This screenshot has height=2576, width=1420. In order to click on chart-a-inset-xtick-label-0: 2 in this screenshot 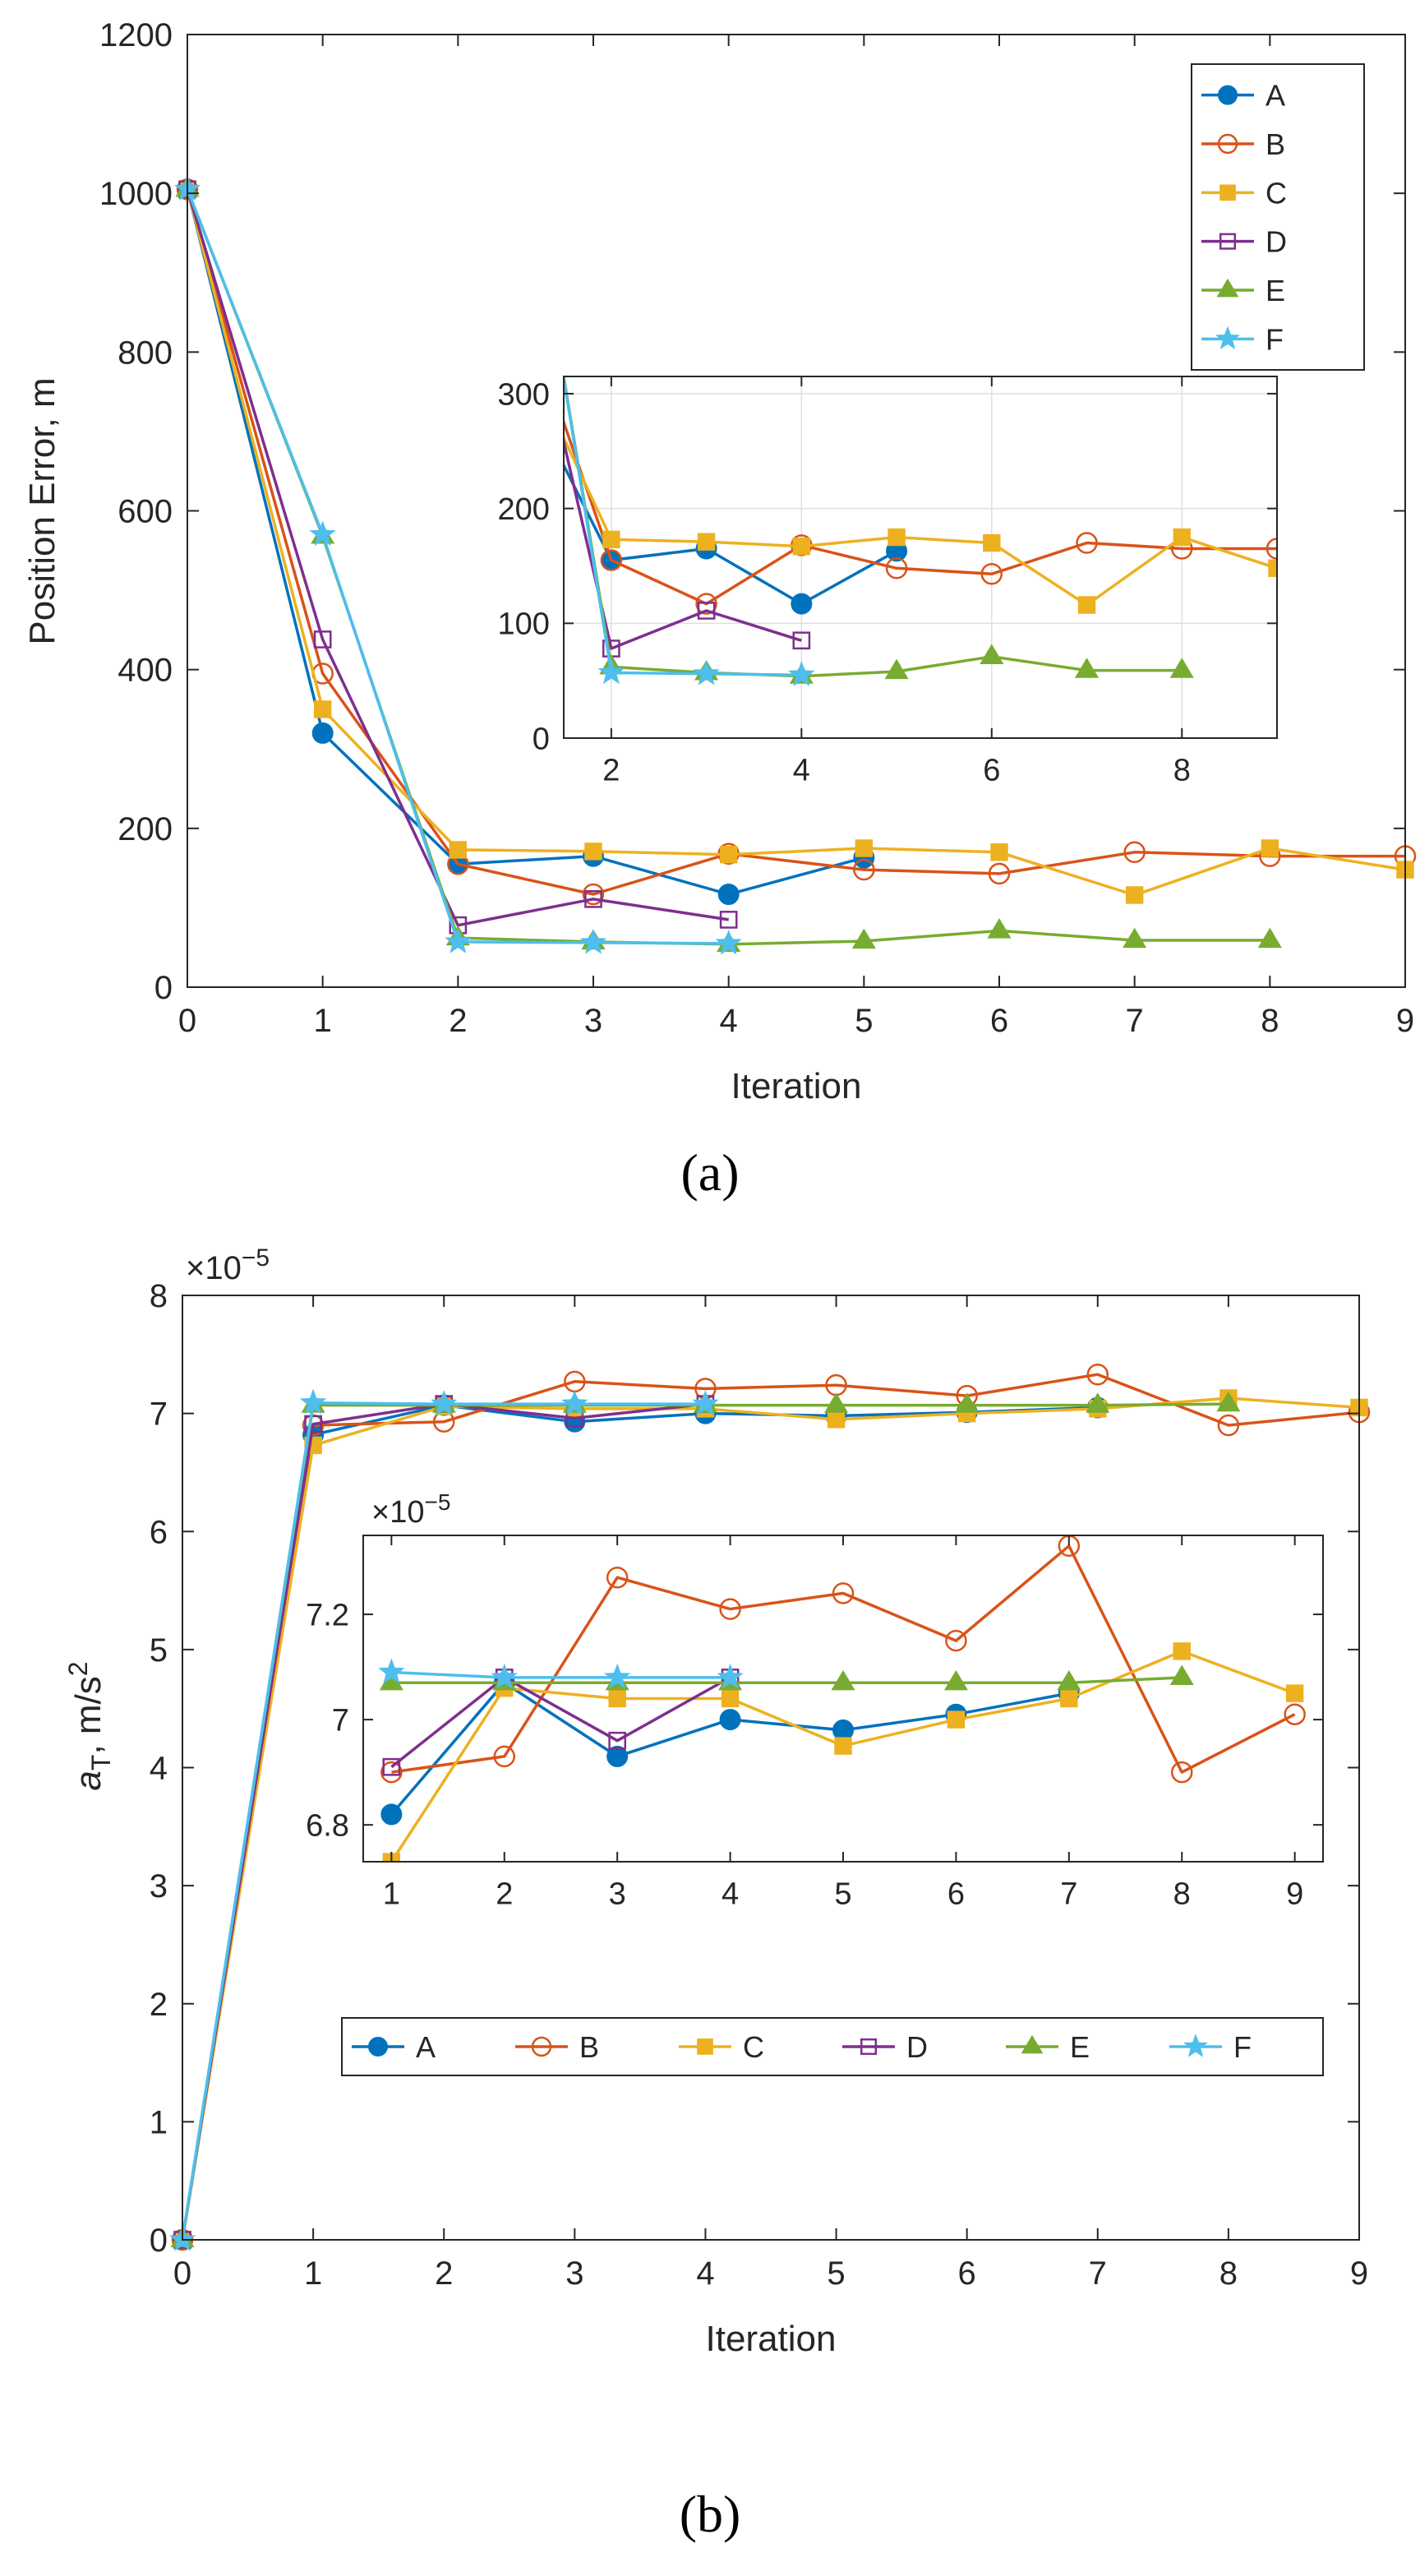, I will do `click(611, 770)`.